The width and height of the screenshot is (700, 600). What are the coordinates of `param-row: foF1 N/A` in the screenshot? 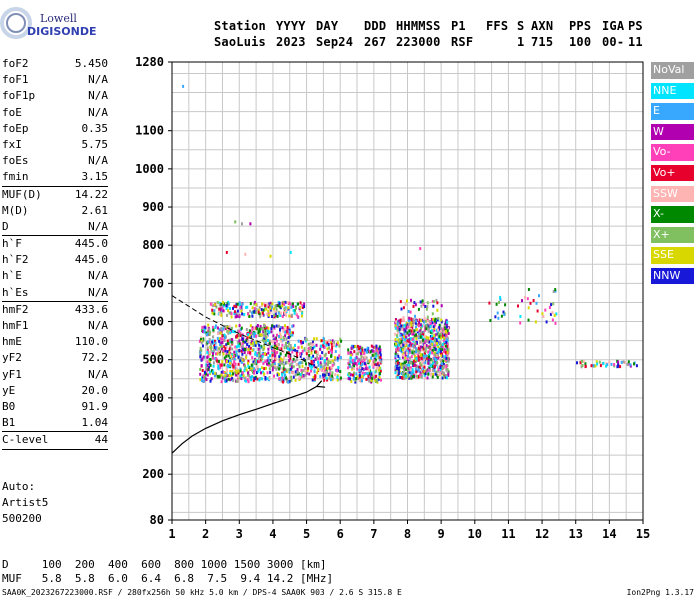 It's located at (55, 80).